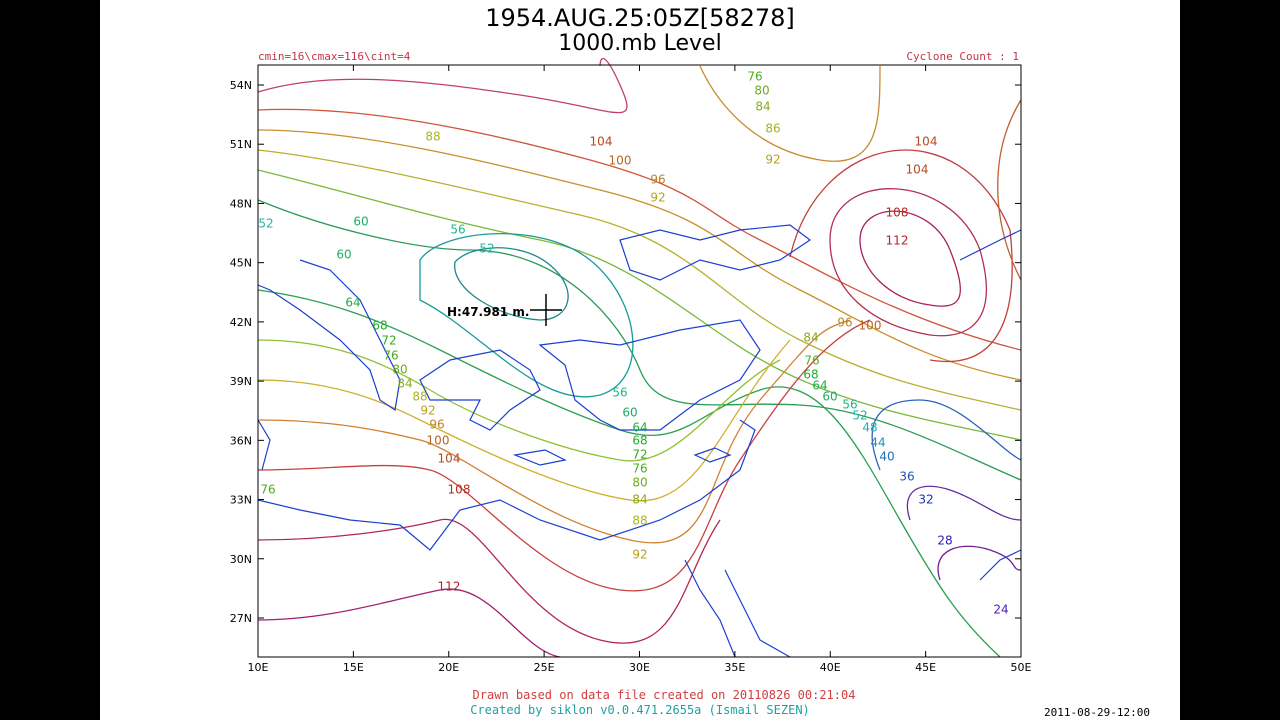  Describe the element at coordinates (449, 587) in the screenshot. I see `contour-label: 112` at that location.